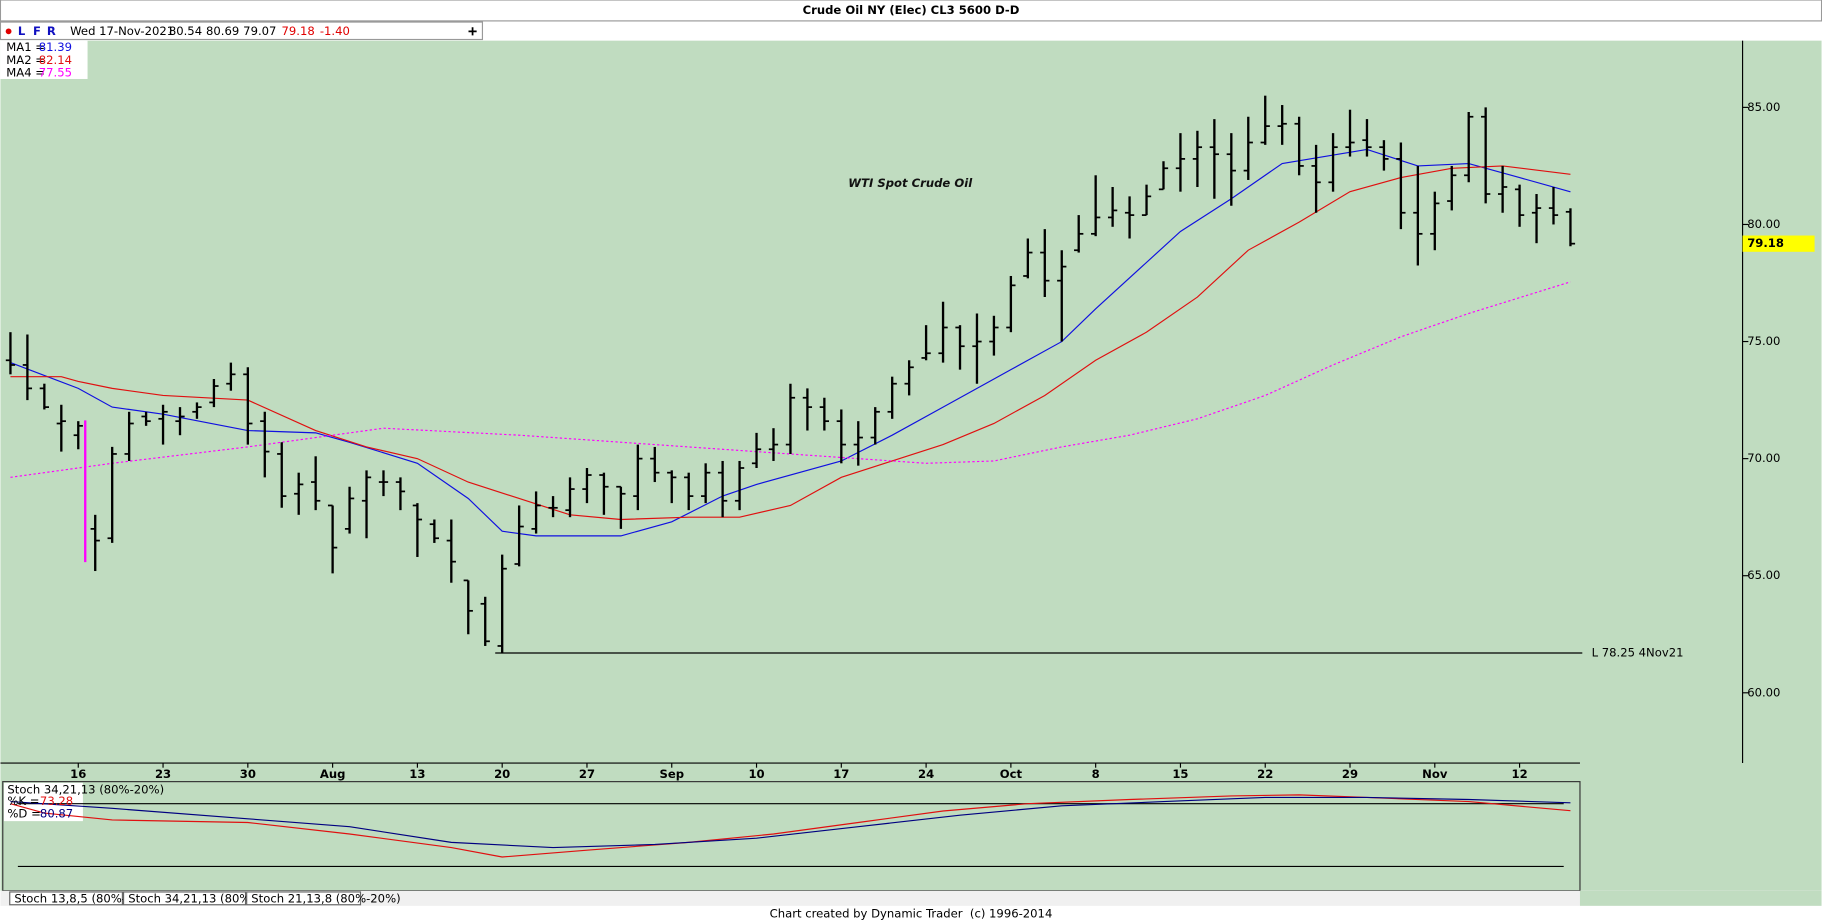  Describe the element at coordinates (25, 60) in the screenshot. I see `legend-name: MA2 =` at that location.